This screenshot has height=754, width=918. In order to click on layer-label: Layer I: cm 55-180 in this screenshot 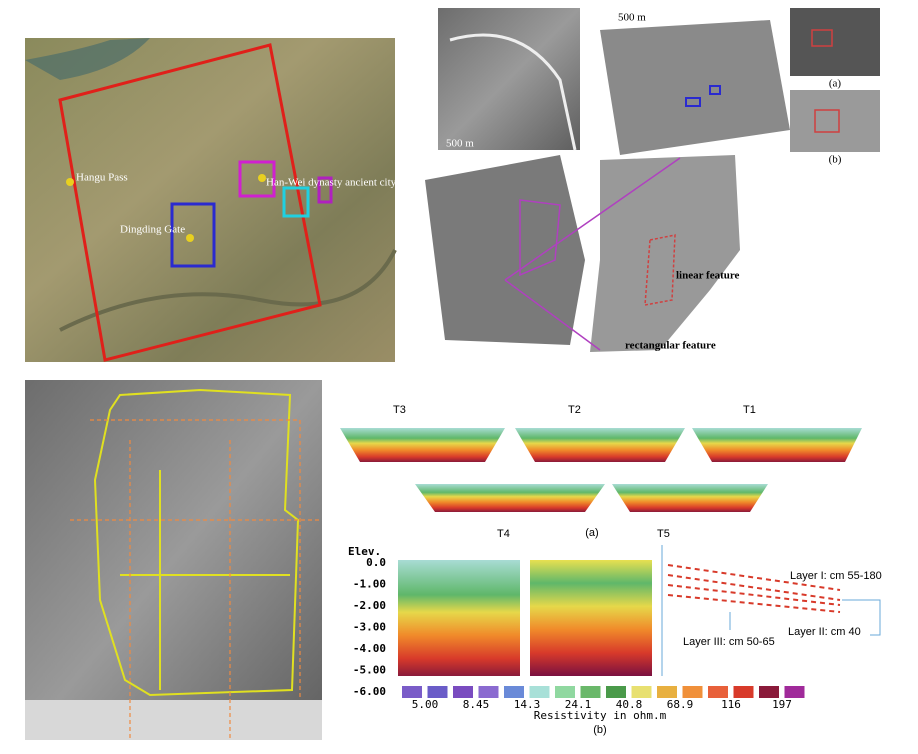, I will do `click(836, 576)`.